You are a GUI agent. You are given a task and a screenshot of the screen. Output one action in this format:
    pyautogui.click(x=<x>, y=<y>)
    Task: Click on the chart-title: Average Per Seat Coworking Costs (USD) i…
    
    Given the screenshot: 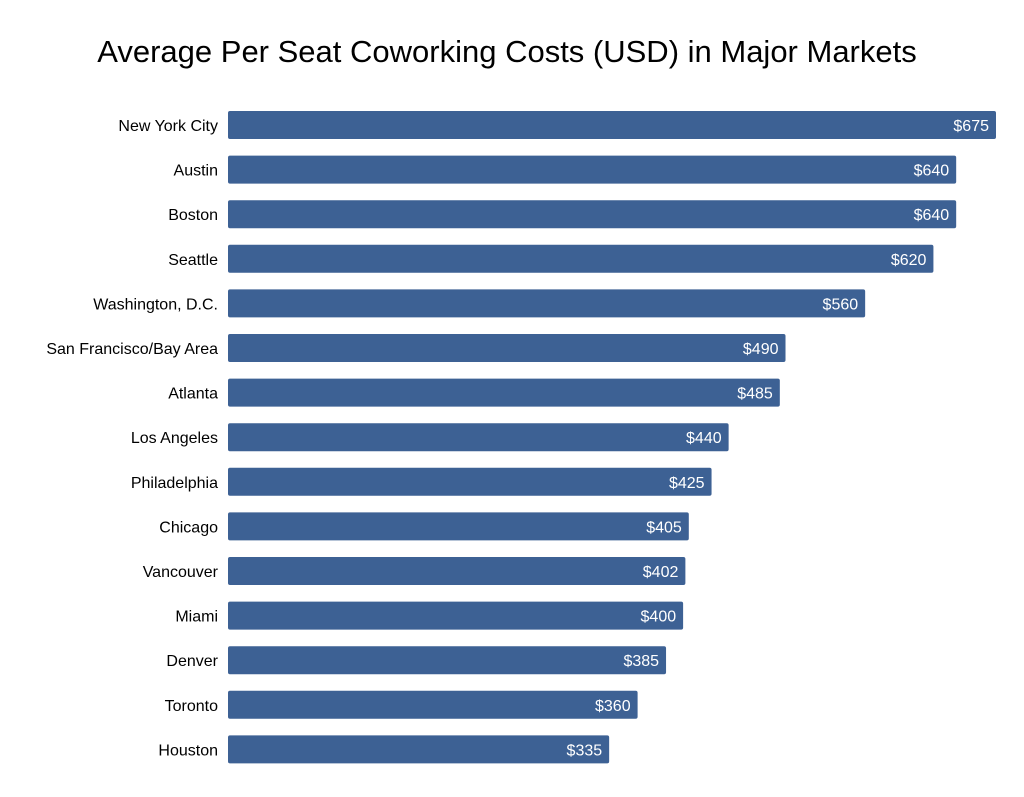 What is the action you would take?
    pyautogui.click(x=507, y=51)
    